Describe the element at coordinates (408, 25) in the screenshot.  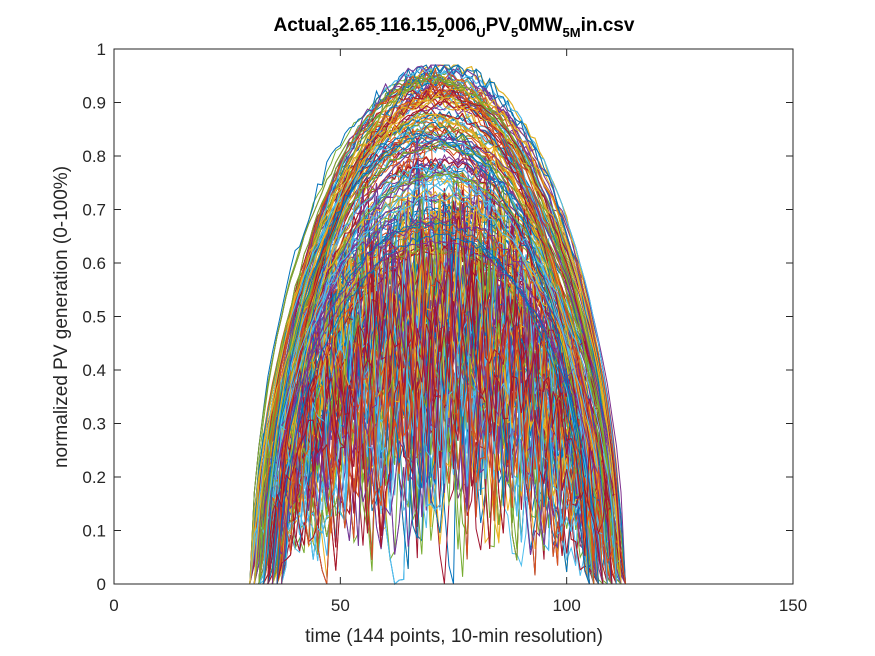
I see `title-part: 116.15` at that location.